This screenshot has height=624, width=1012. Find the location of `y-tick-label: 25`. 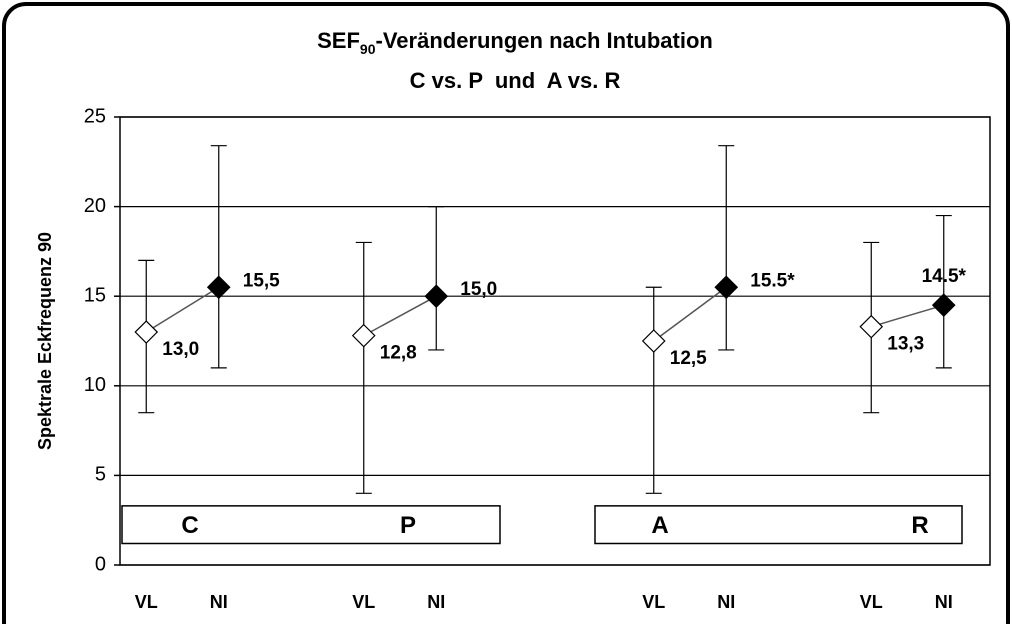

y-tick-label: 25 is located at coordinates (95, 116).